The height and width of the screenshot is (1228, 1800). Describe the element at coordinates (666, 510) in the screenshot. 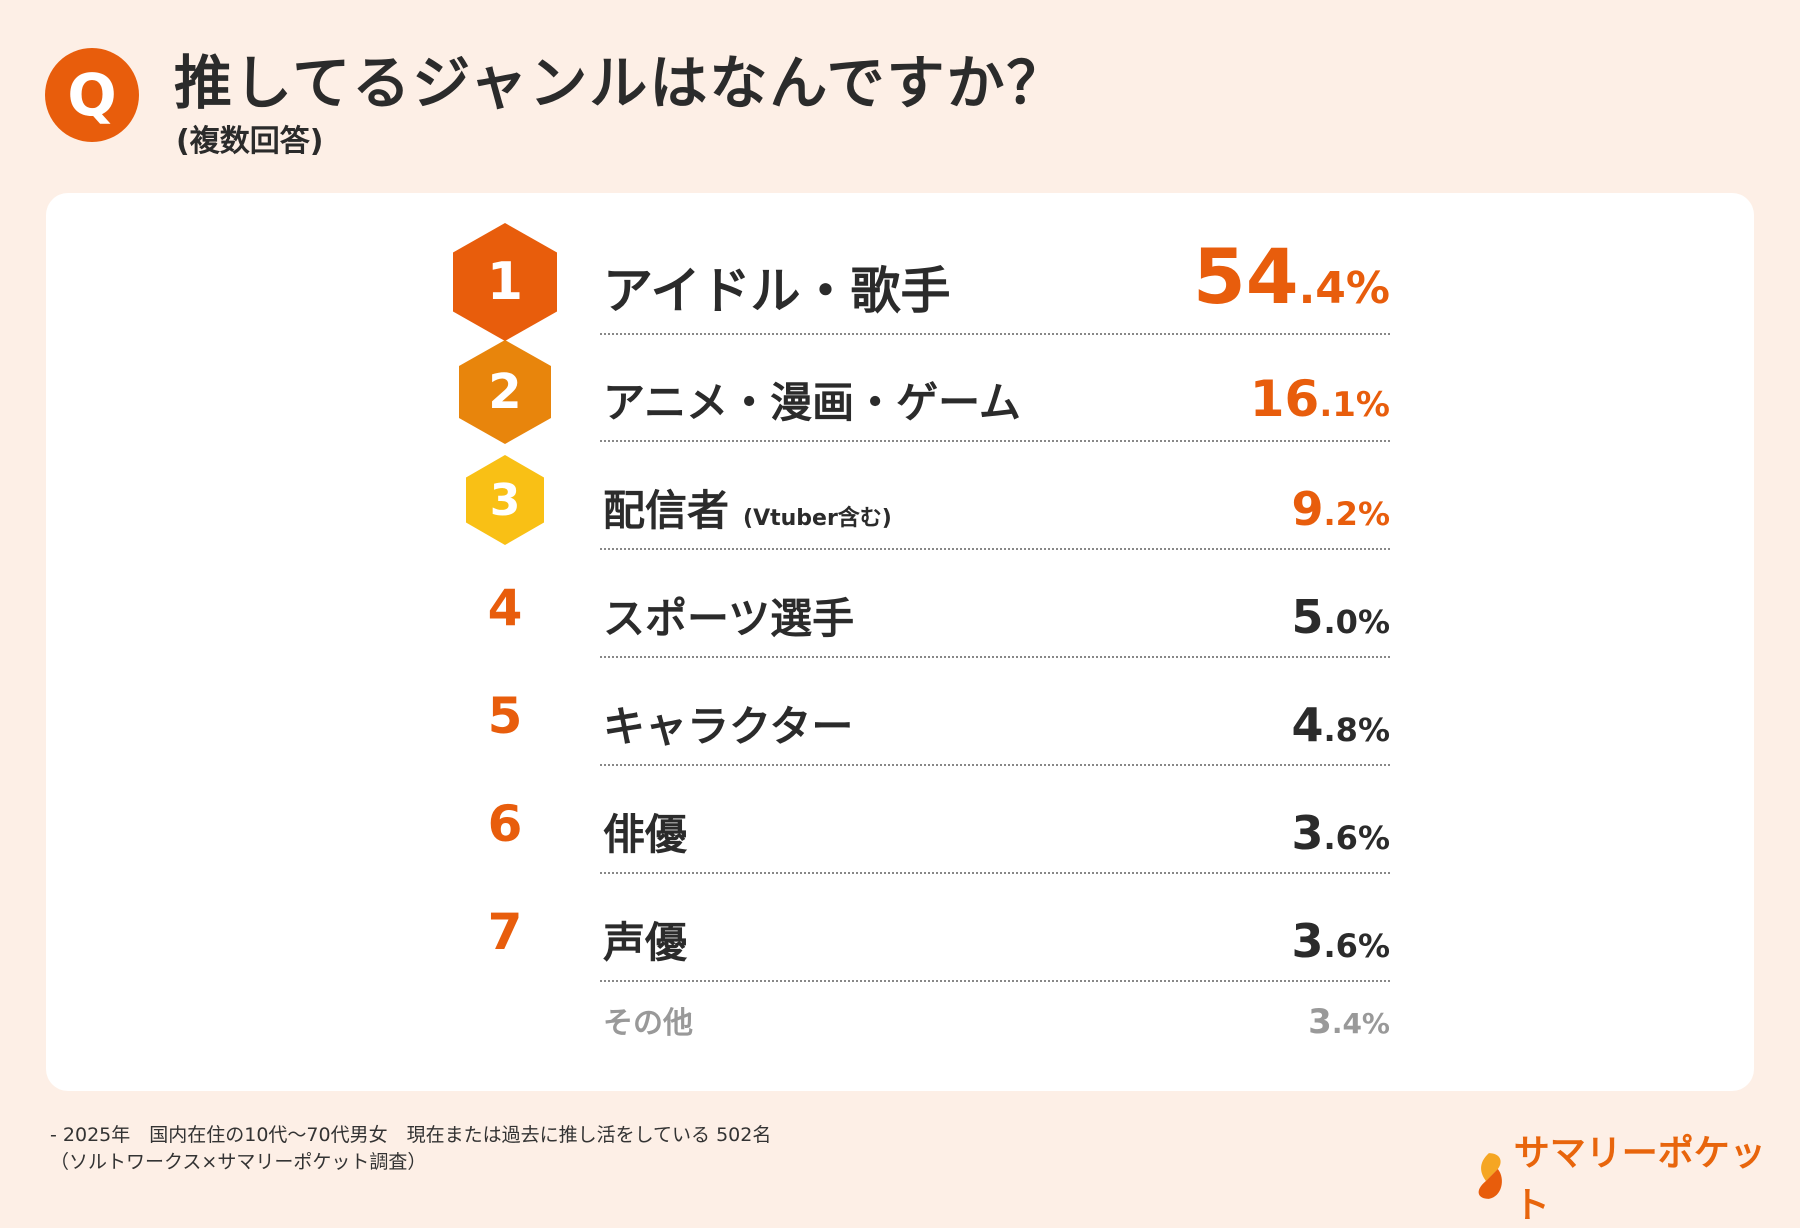

I see `genre-name: 配信者` at that location.